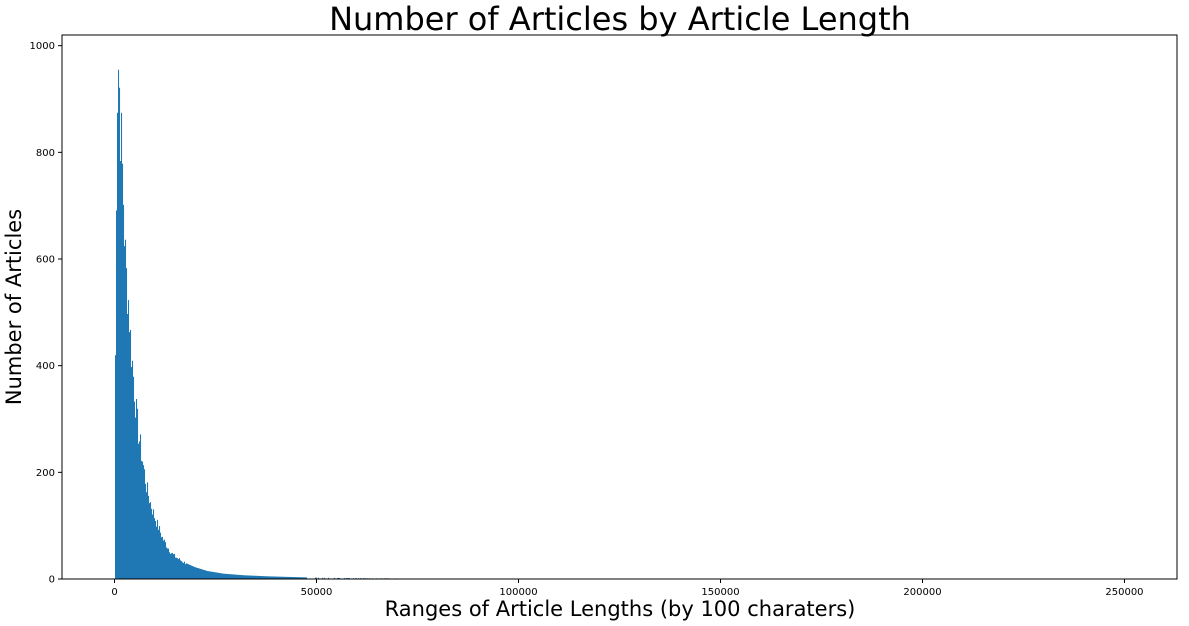 The width and height of the screenshot is (1189, 626). I want to click on chart-title: Number of Articles by Article Length, so click(620, 19).